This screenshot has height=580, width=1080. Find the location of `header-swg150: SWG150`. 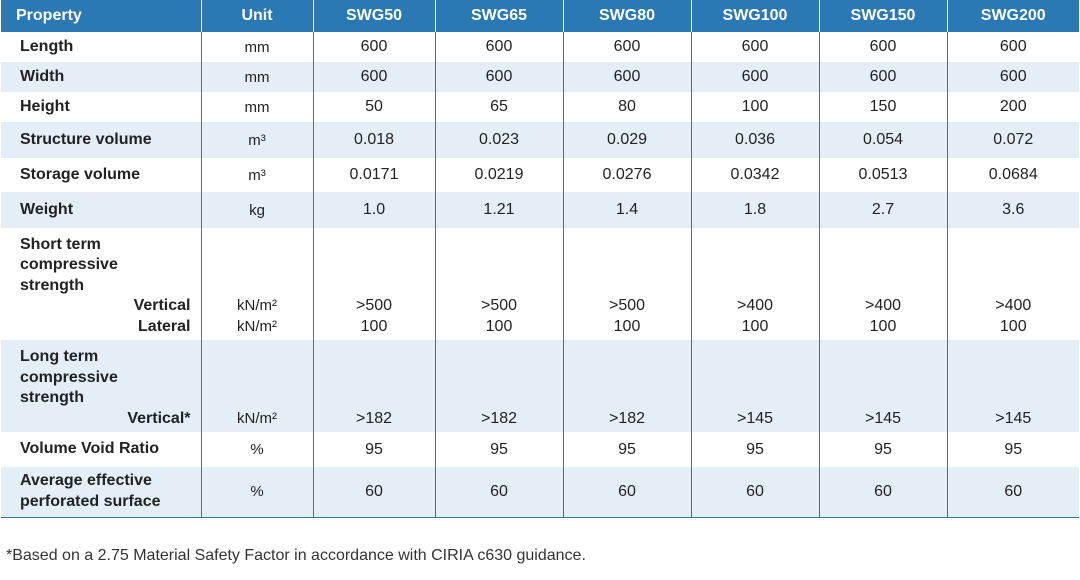

header-swg150: SWG150 is located at coordinates (883, 16).